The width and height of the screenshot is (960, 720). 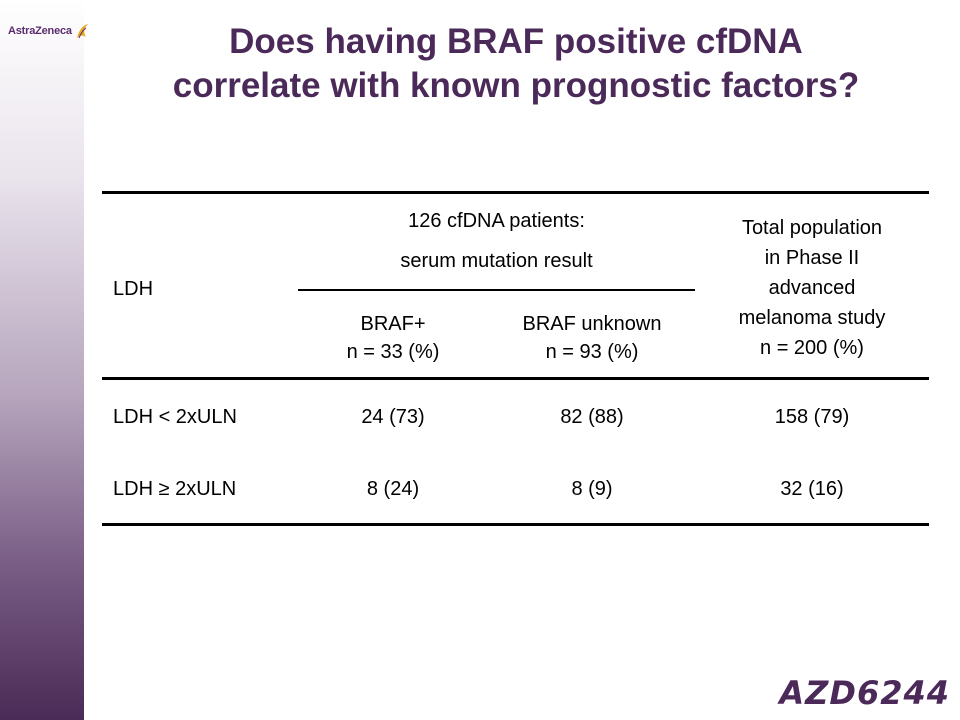 What do you see at coordinates (82, 31) in the screenshot?
I see `logo-swirl-icon` at bounding box center [82, 31].